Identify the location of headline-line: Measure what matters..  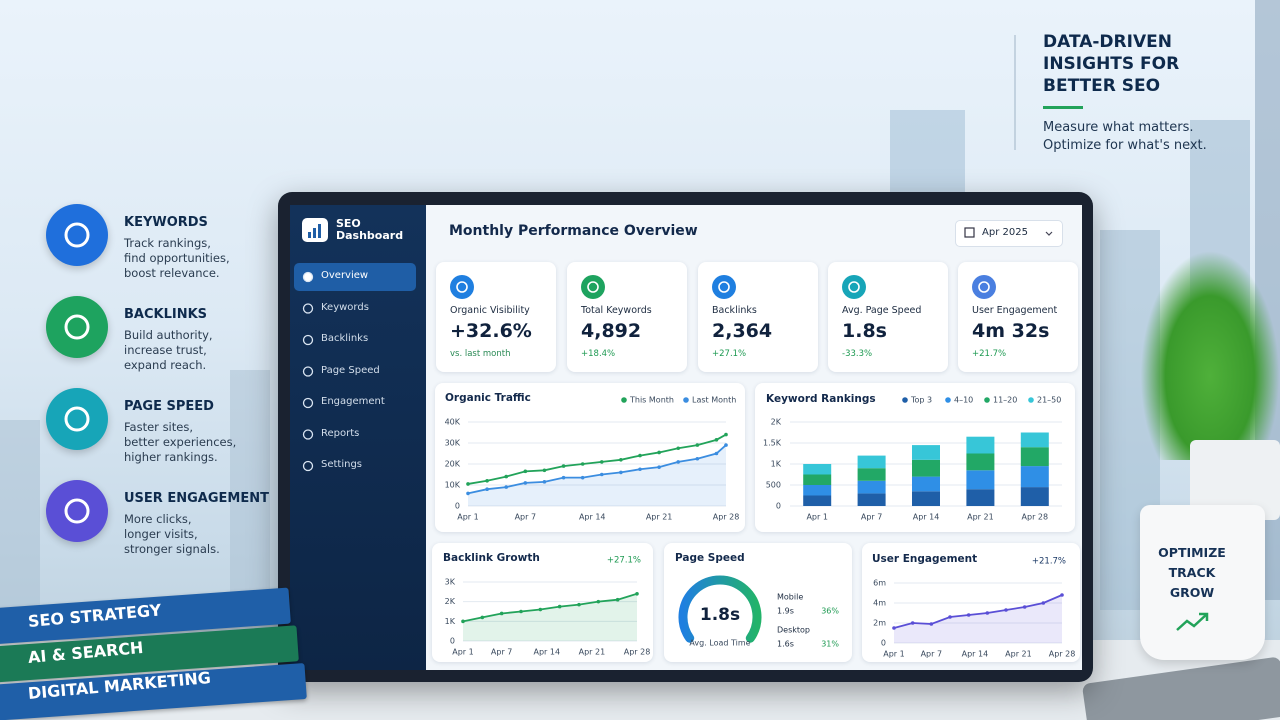
(1118, 127).